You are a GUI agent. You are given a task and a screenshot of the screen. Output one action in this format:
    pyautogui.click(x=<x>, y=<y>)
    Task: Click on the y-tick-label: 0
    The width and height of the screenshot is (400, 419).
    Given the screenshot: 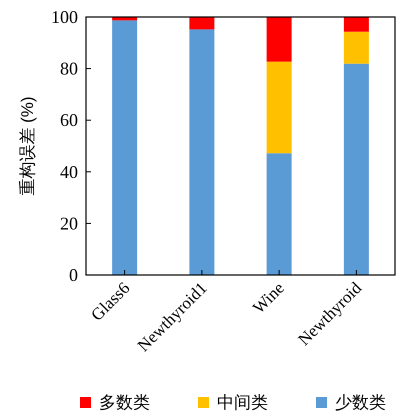 What is the action you would take?
    pyautogui.click(x=73, y=275)
    